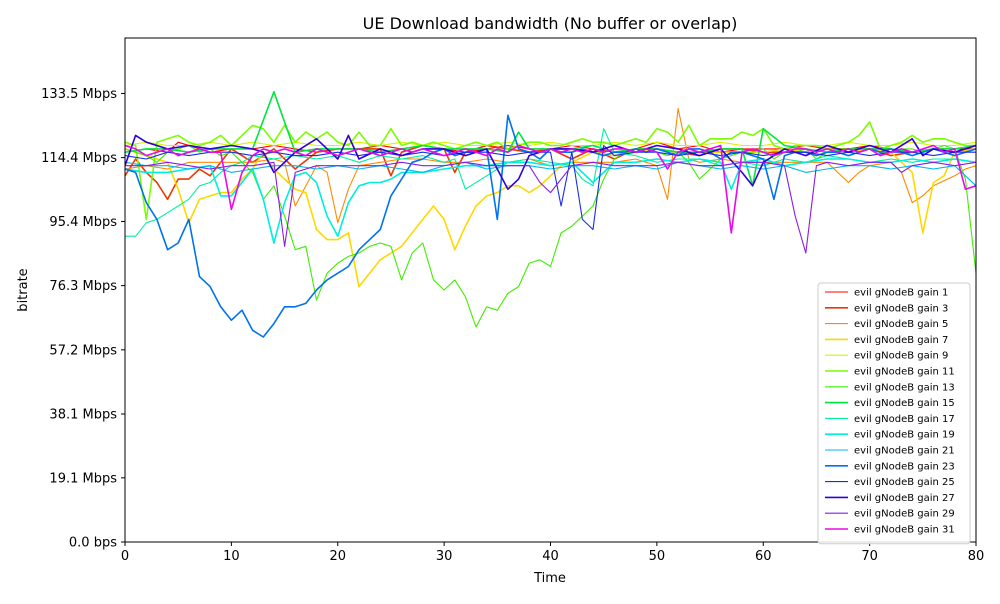 Image resolution: width=1000 pixels, height=604 pixels. What do you see at coordinates (83, 222) in the screenshot?
I see `y-tick-label: 95.4 Mbps` at bounding box center [83, 222].